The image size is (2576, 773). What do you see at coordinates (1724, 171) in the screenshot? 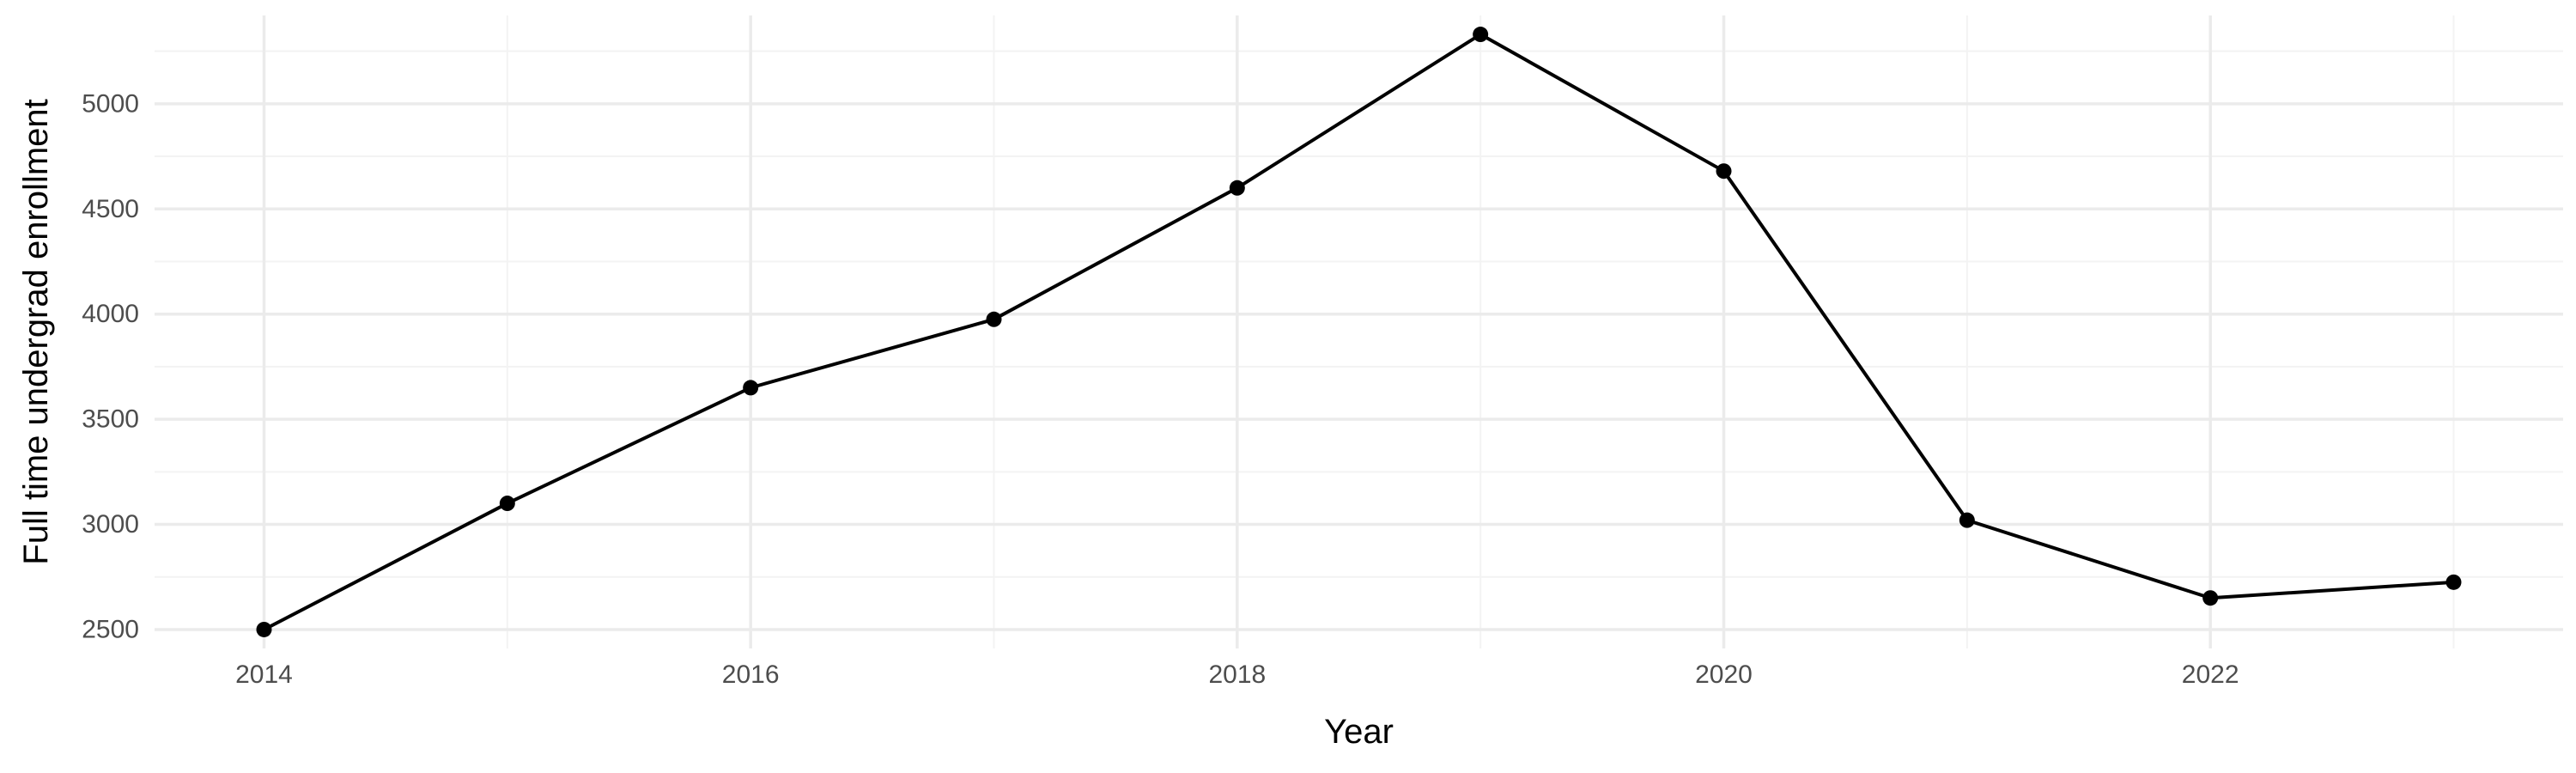
I see `data-point-2020` at bounding box center [1724, 171].